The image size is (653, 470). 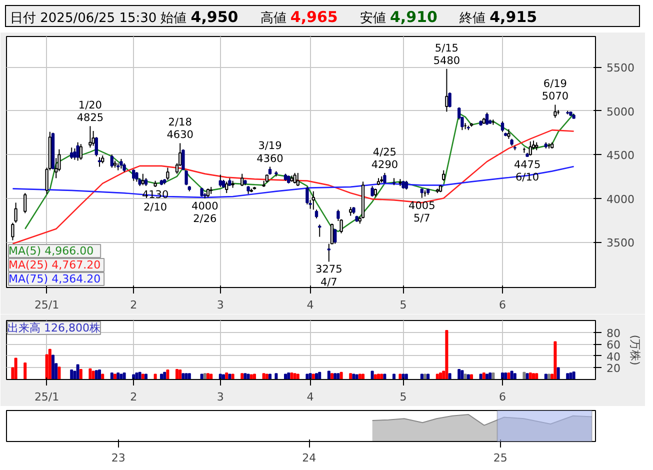 I want to click on annotation: 1/20 4825, so click(x=90, y=112).